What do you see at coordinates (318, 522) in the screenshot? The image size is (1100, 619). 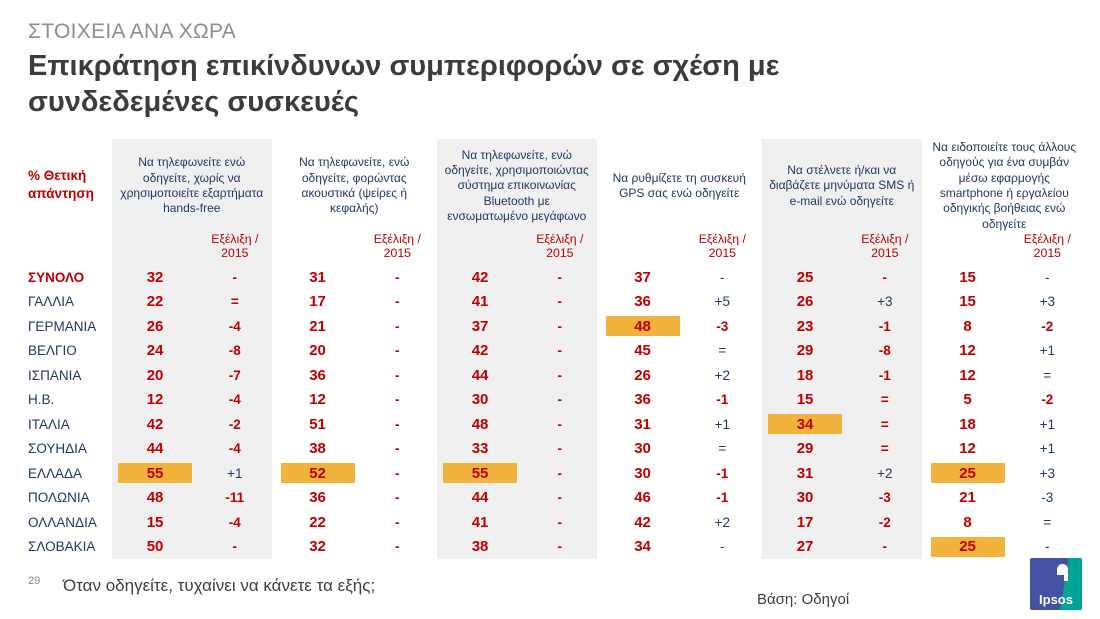 I see `value-cell: 22` at bounding box center [318, 522].